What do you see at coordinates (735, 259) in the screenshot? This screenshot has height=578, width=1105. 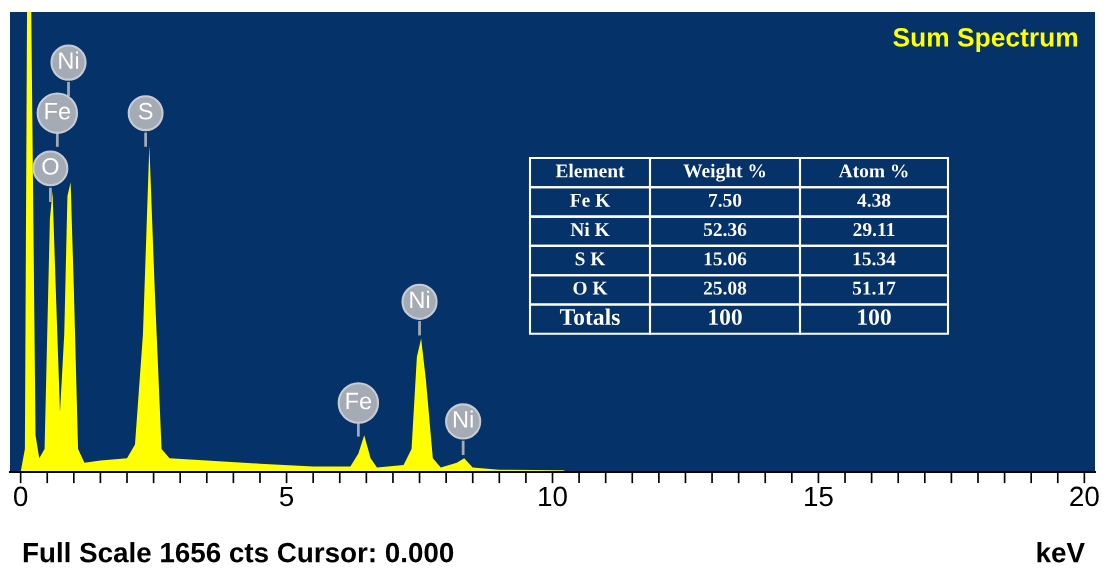 I see `text: S K 15.06 15.34` at bounding box center [735, 259].